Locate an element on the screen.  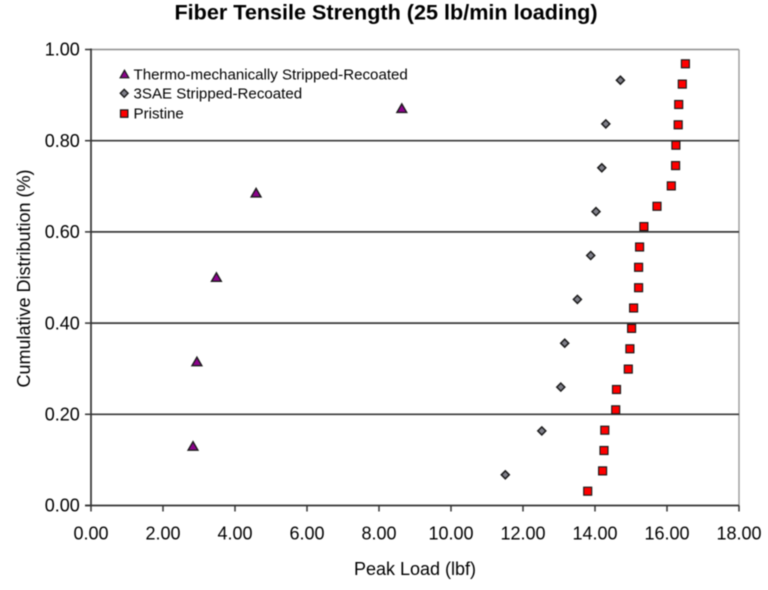
svg-text:Thermo-mechanically Stripped-R: Thermo-mechanically Stripped-Recoated is located at coordinates (271, 74).